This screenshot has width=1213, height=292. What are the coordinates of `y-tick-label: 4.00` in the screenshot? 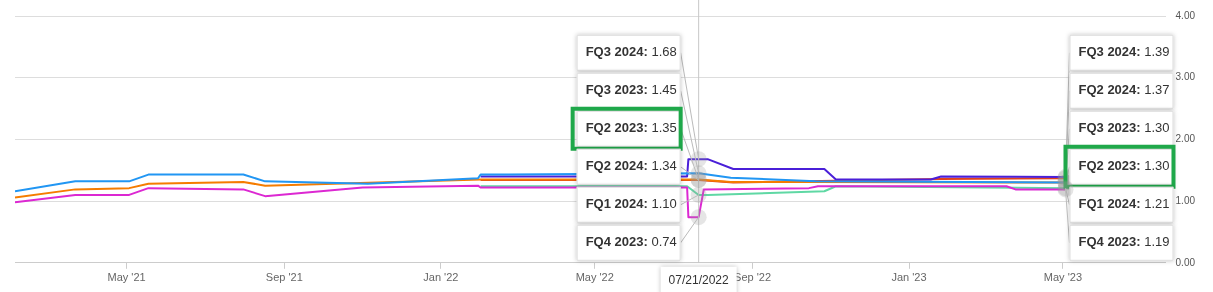 It's located at (1185, 15).